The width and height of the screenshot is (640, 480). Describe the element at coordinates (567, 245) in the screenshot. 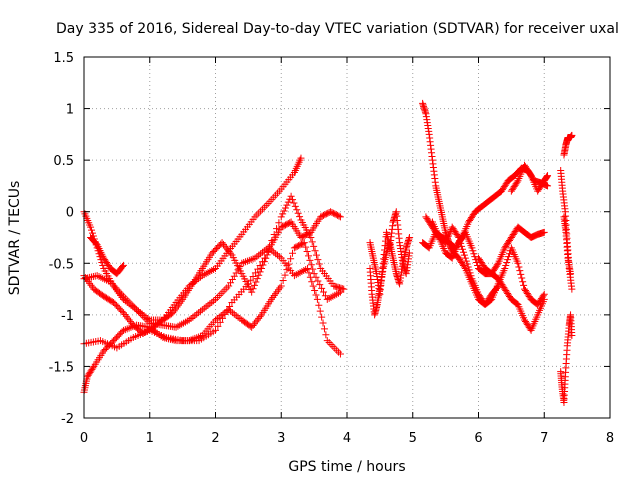

I see `series-track-R` at that location.